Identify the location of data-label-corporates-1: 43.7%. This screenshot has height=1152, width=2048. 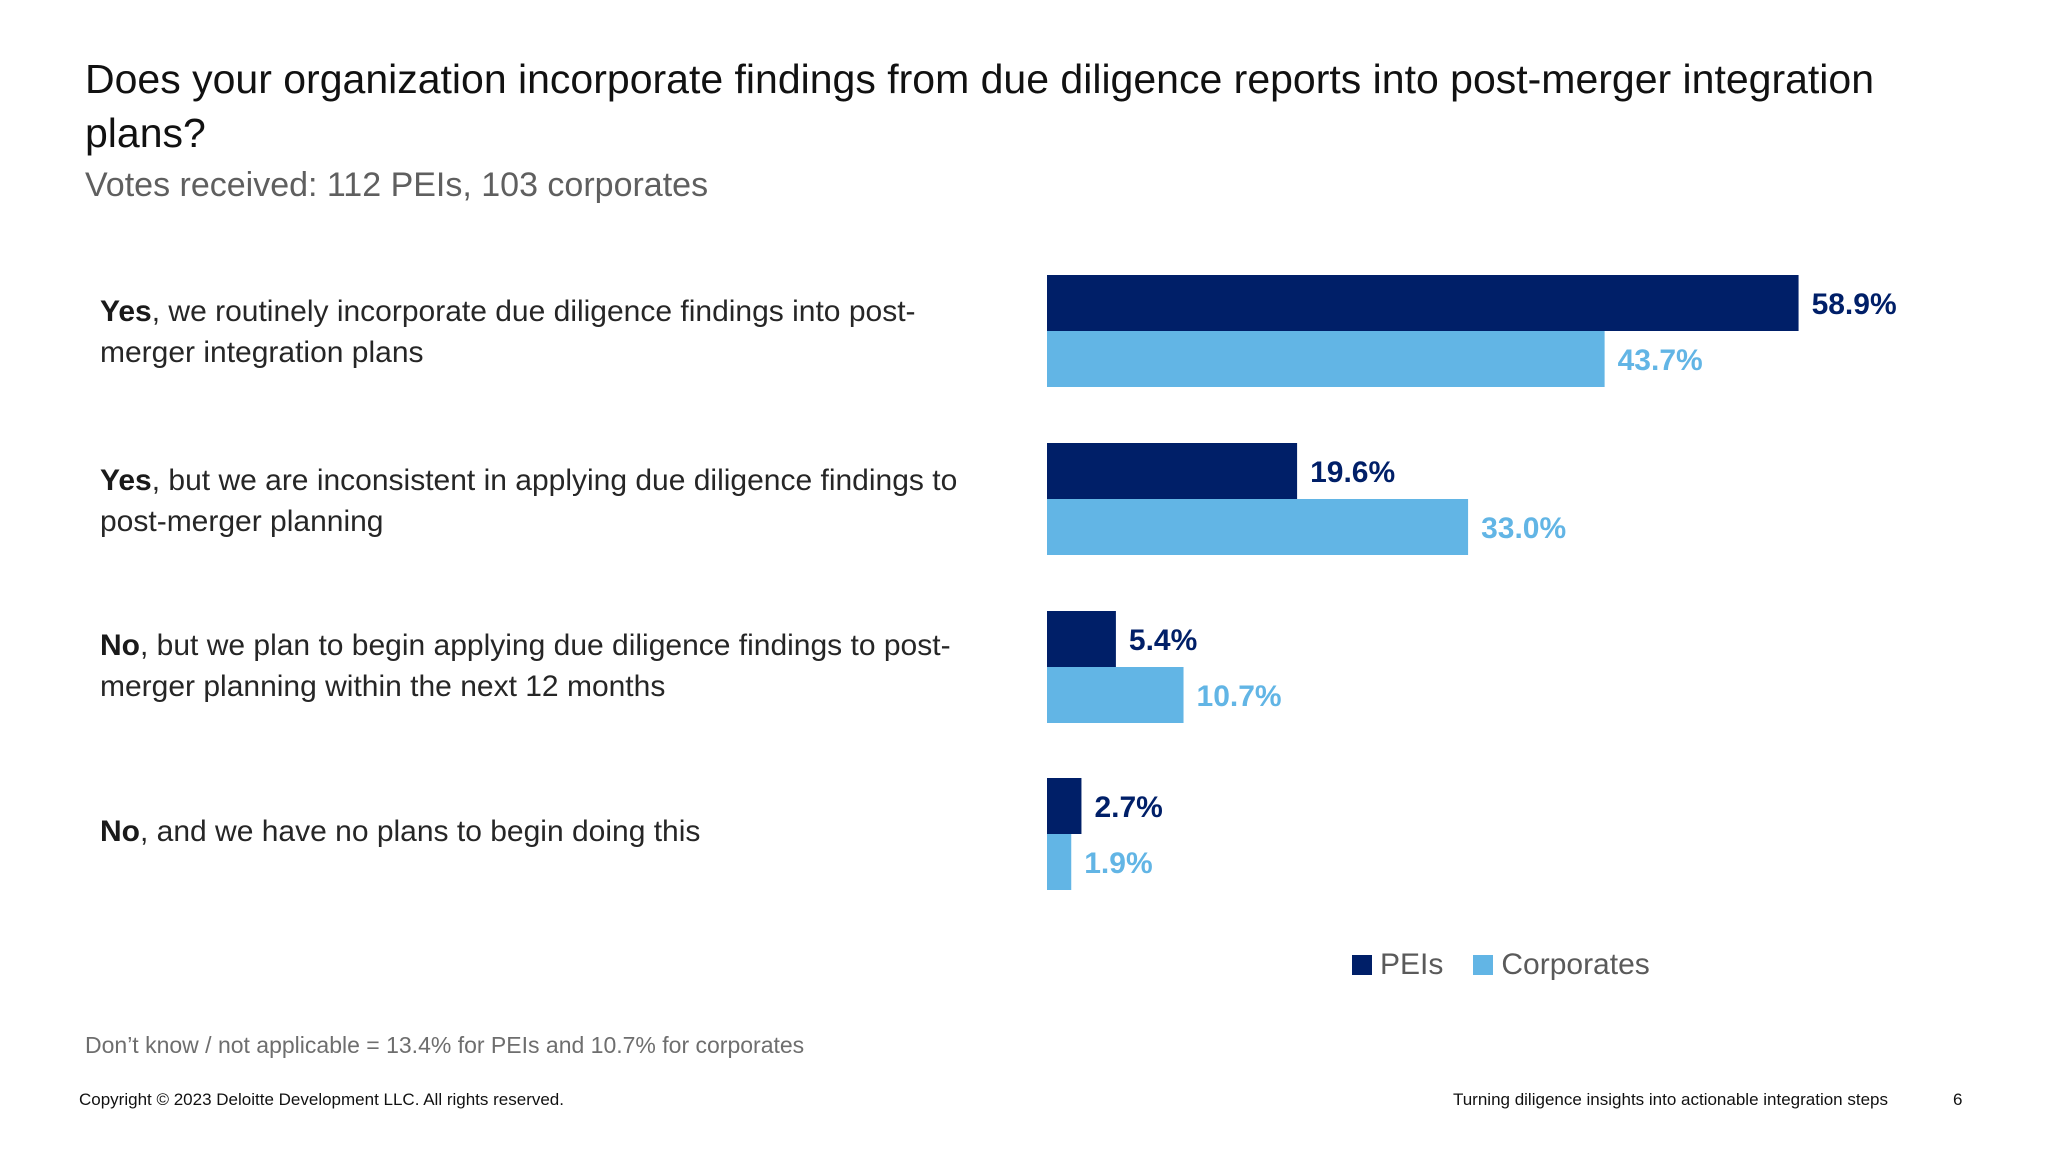
(1660, 360).